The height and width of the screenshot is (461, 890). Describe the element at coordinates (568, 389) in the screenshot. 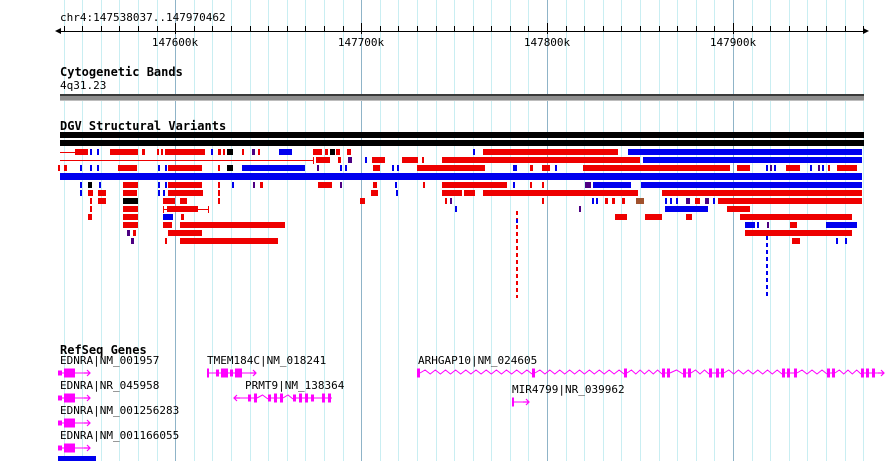

I see `gene-label: MIR4799|NR_039962` at that location.